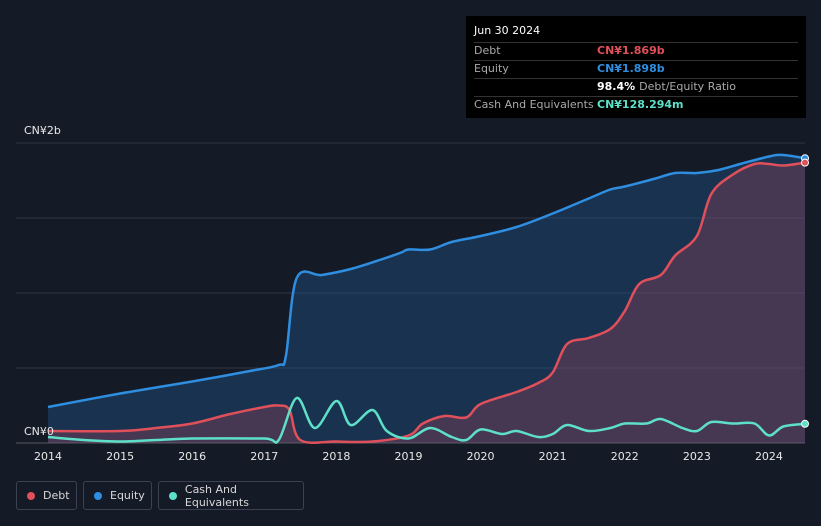 This screenshot has height=526, width=821. Describe the element at coordinates (616, 86) in the screenshot. I see `tooltip-ratio-value: 98.4%` at that location.